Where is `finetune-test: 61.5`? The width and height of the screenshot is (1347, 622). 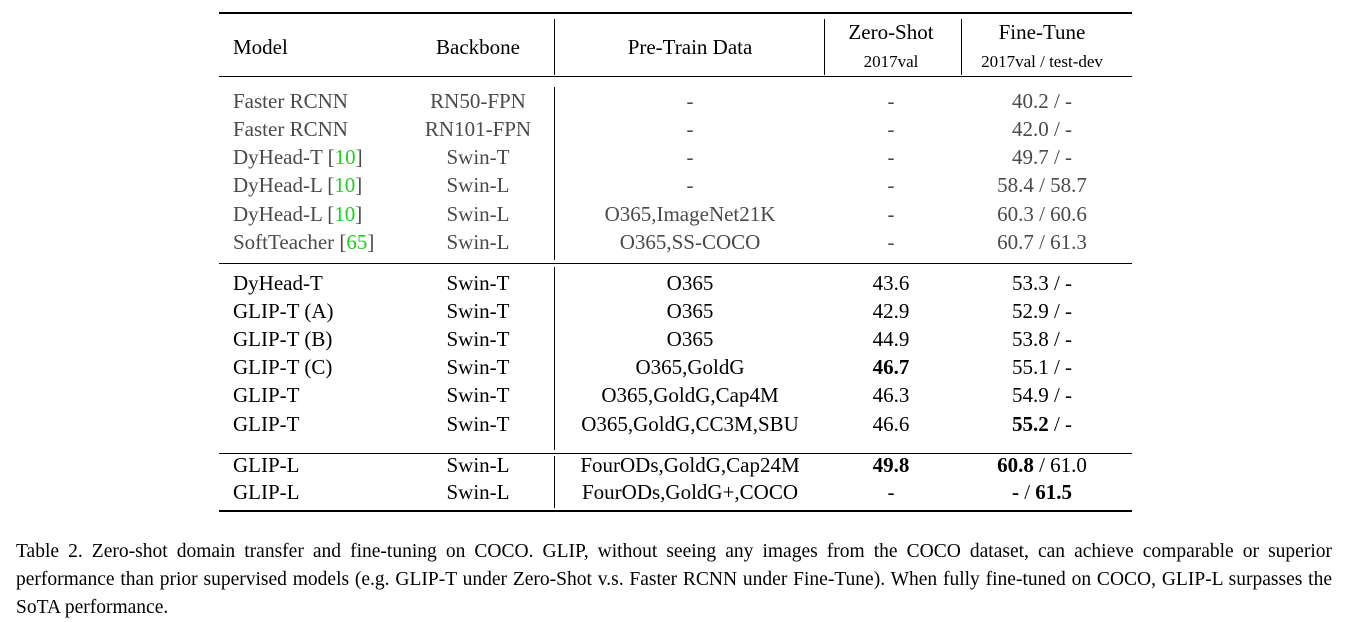 finetune-test: 61.5 is located at coordinates (1054, 492).